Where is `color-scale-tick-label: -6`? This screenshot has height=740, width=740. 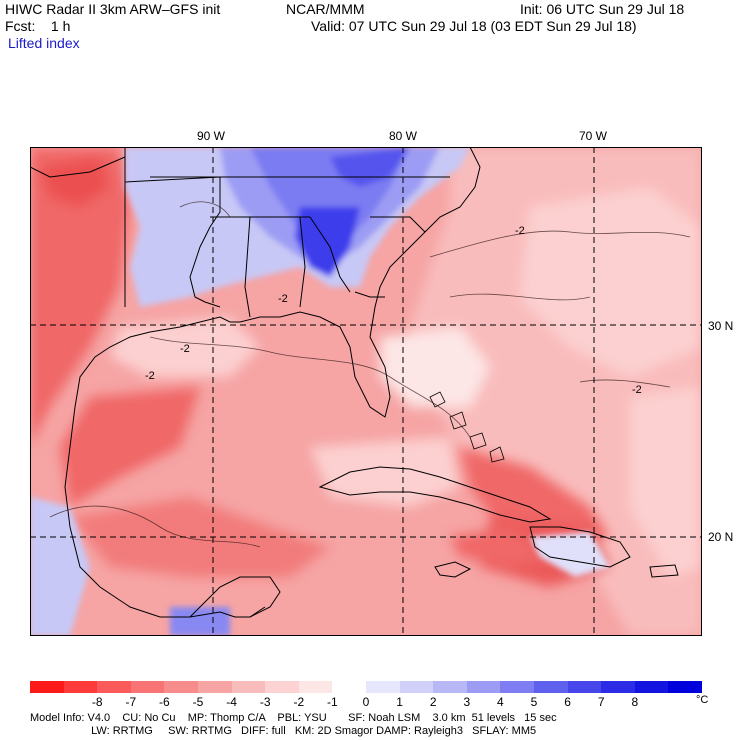
color-scale-tick-label: -6 is located at coordinates (164, 702).